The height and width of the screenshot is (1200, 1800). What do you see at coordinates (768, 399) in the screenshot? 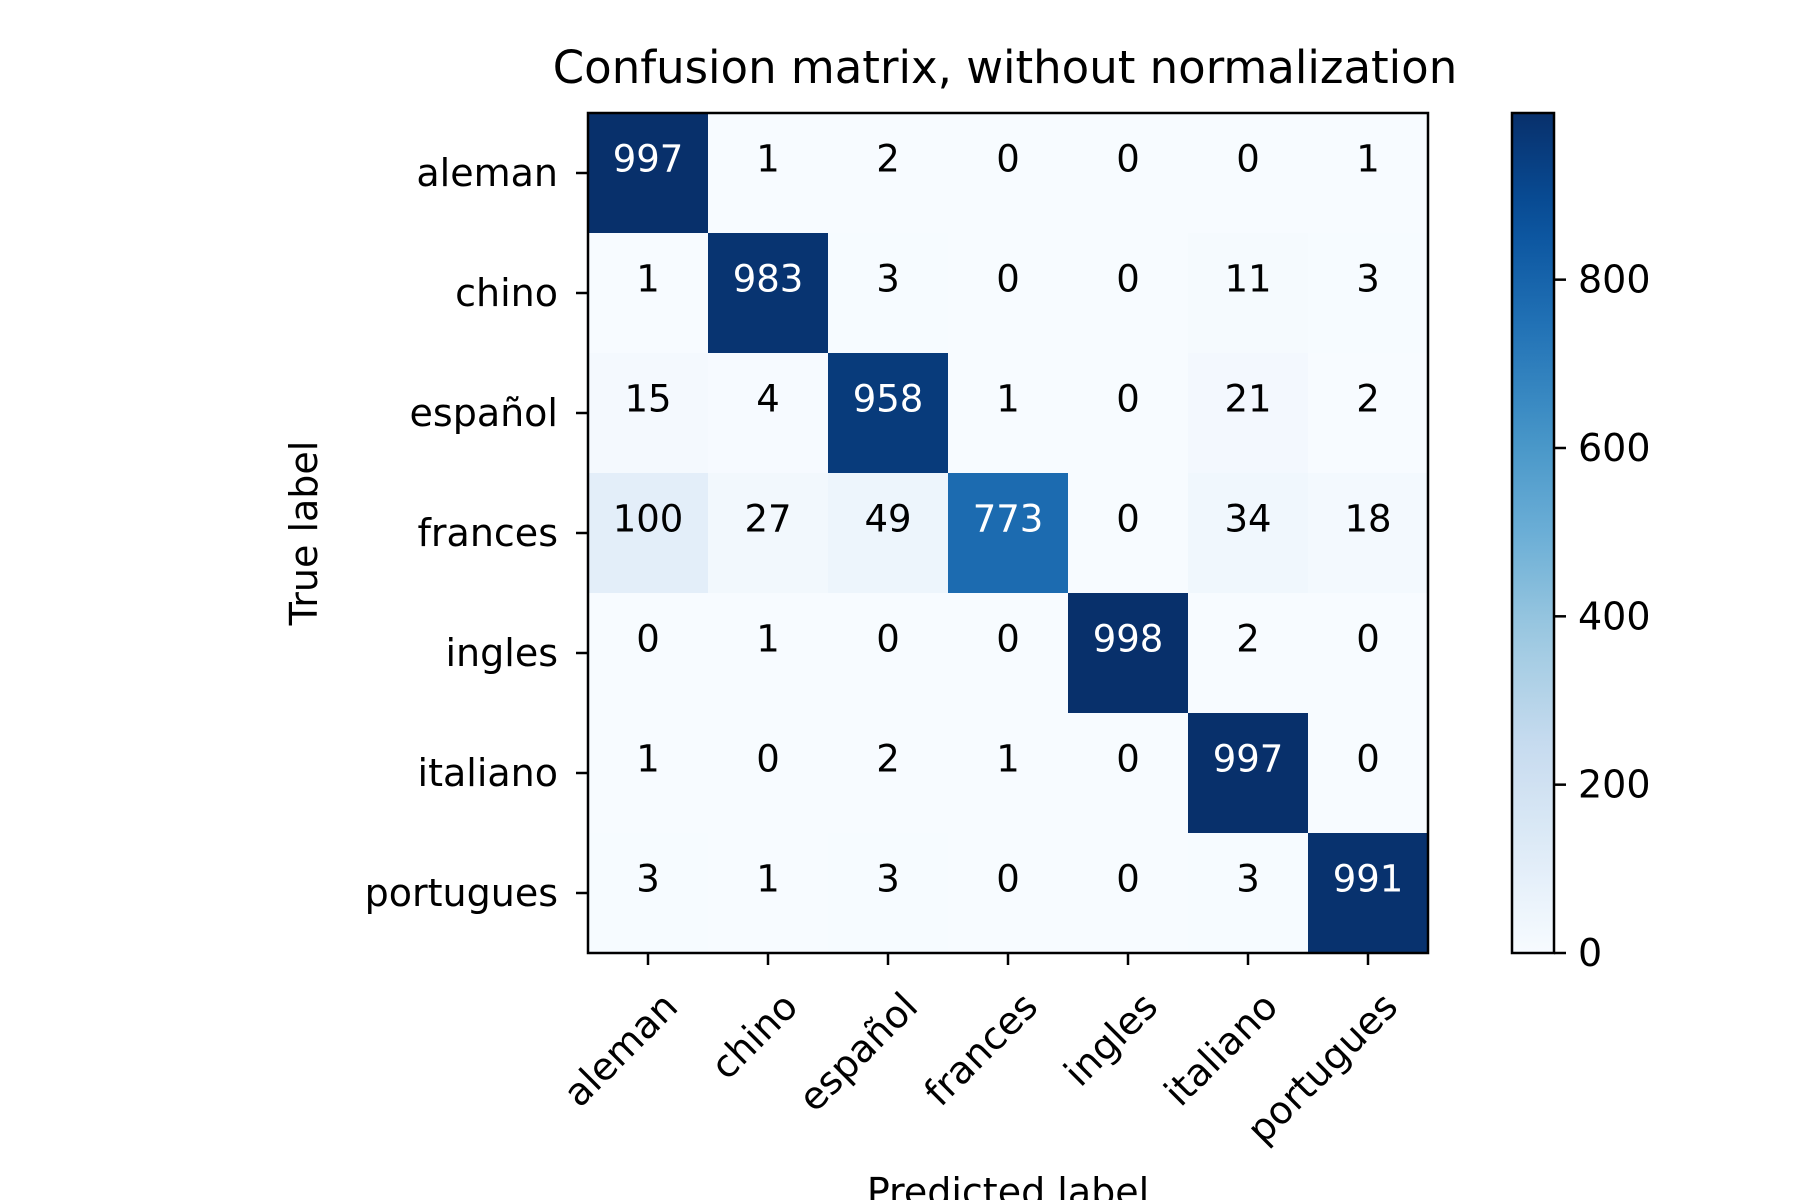
I see `cell-value-label: 4` at bounding box center [768, 399].